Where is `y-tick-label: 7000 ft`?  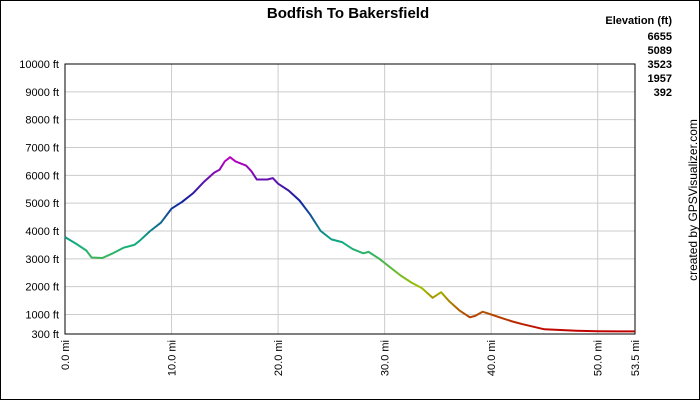
y-tick-label: 7000 ft is located at coordinates (42, 149).